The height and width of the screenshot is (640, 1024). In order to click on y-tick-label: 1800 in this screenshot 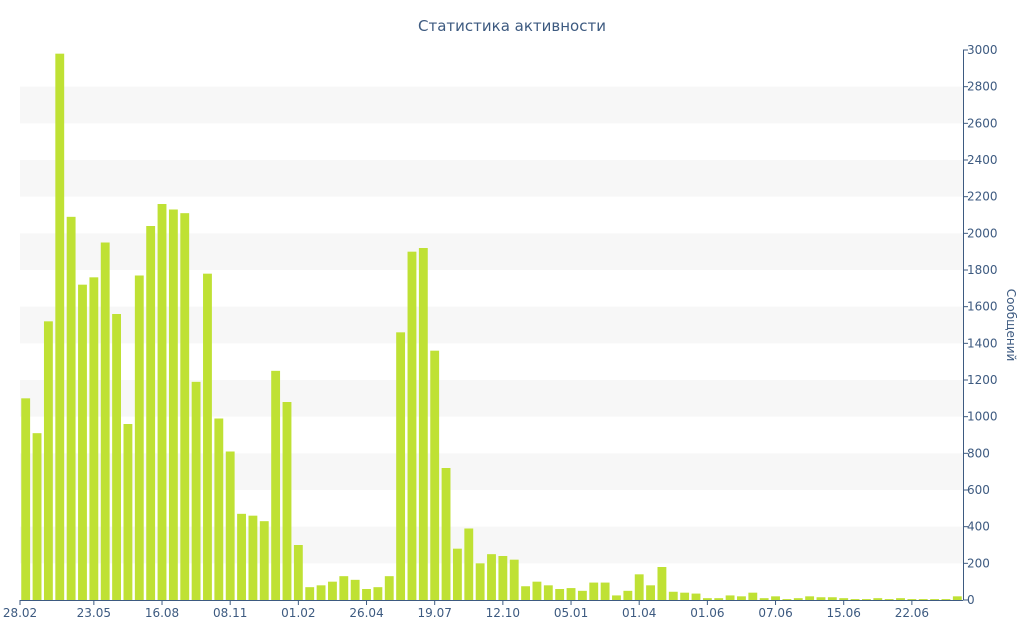, I will do `click(982, 270)`.